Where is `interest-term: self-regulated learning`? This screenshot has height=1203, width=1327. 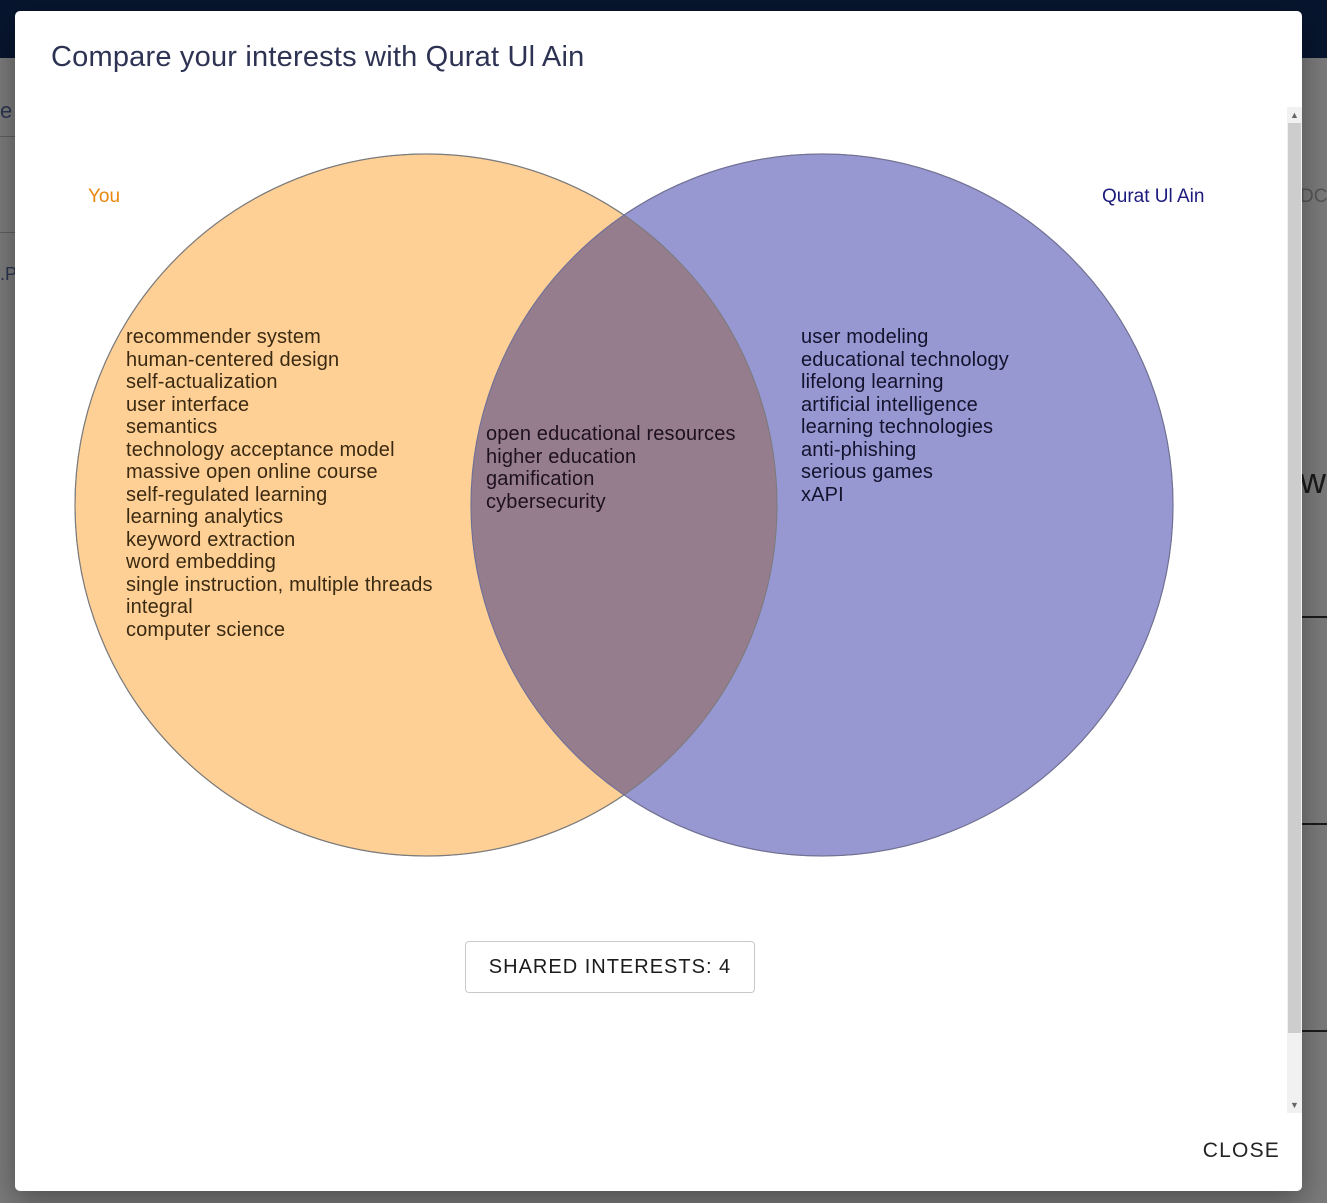 interest-term: self-regulated learning is located at coordinates (227, 494).